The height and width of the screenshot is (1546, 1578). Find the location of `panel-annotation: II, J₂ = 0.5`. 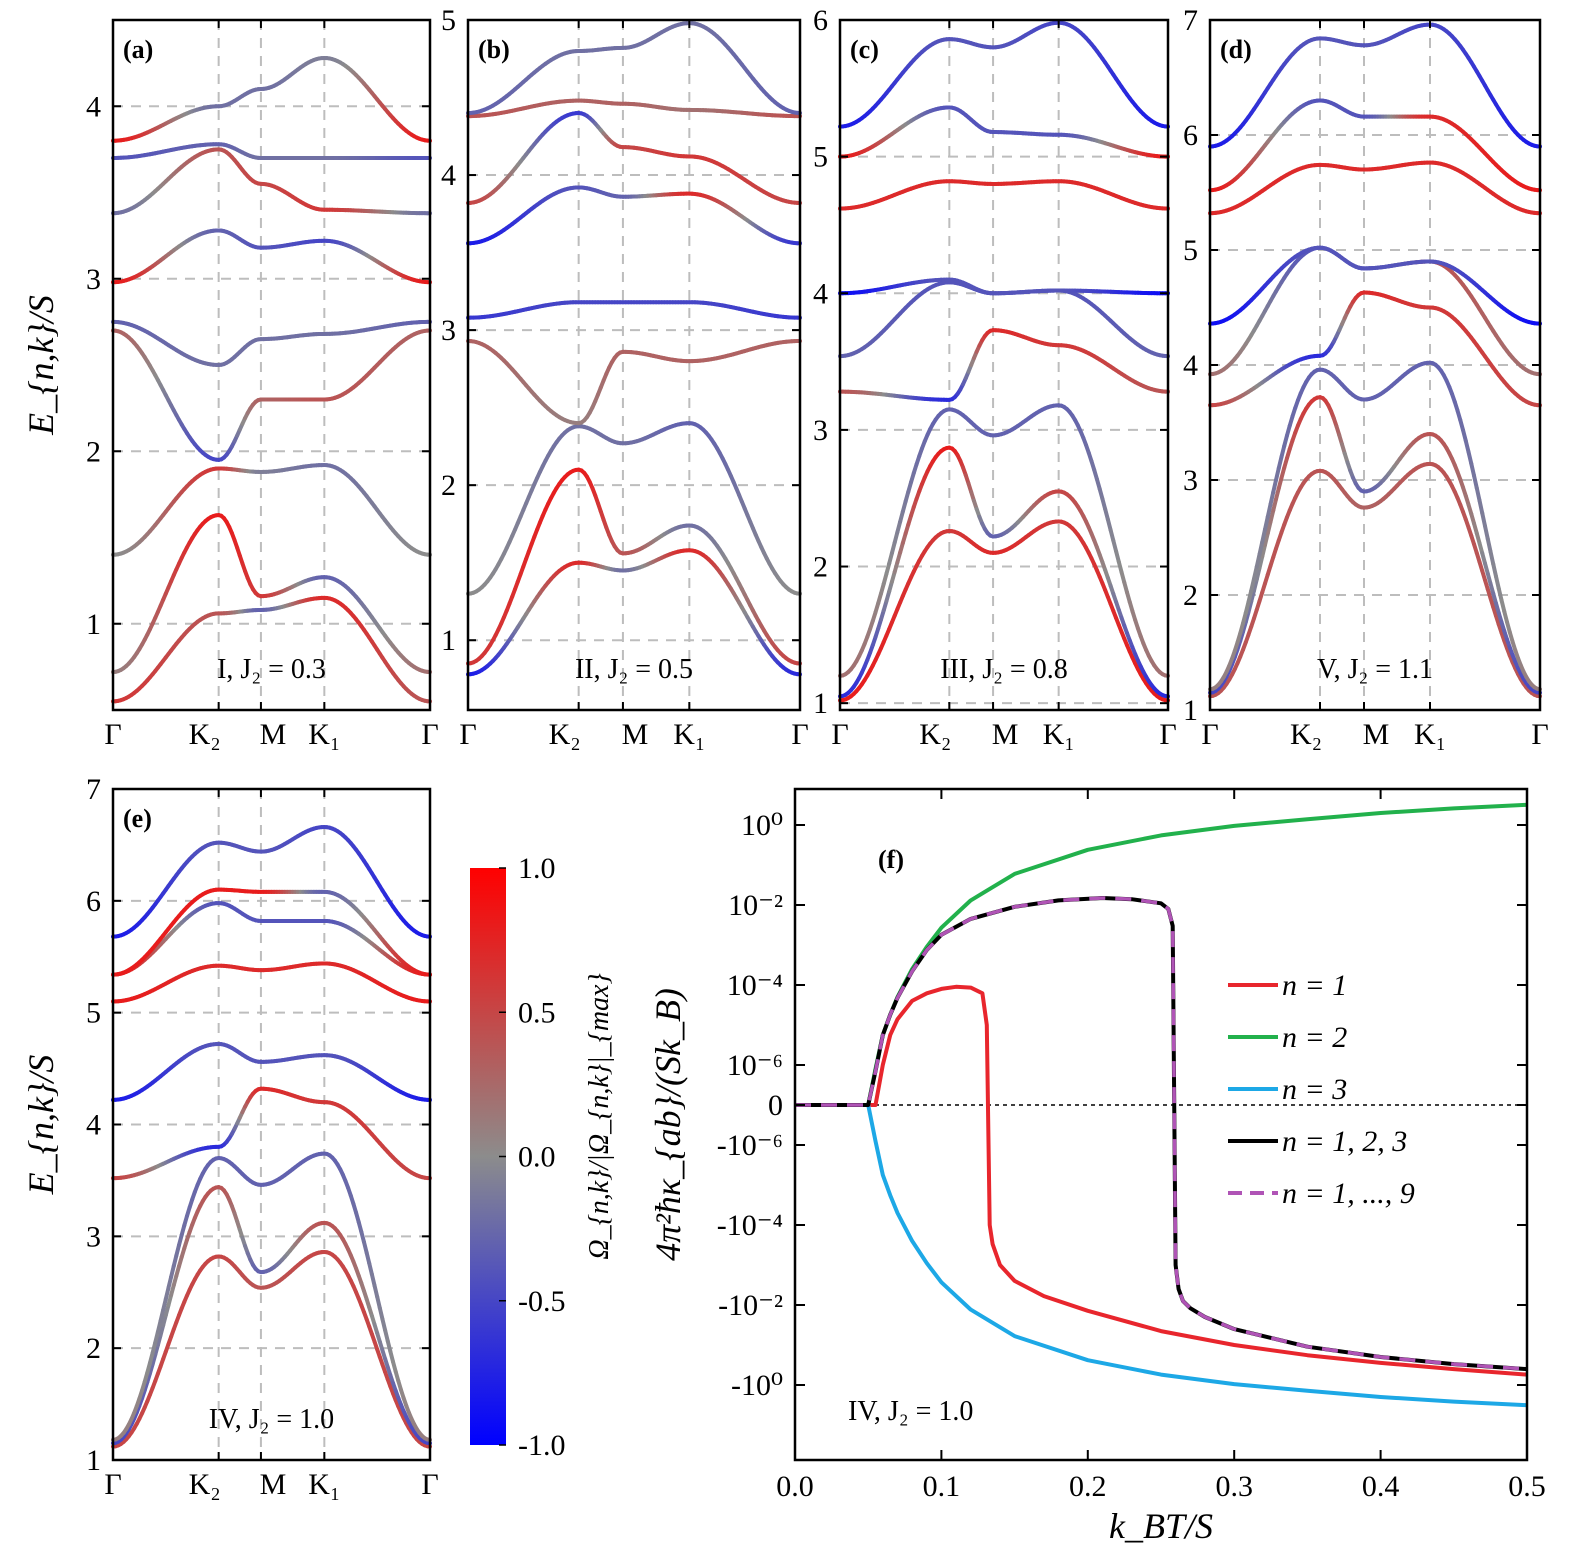

panel-annotation: II, J₂ = 0.5 is located at coordinates (634, 669).